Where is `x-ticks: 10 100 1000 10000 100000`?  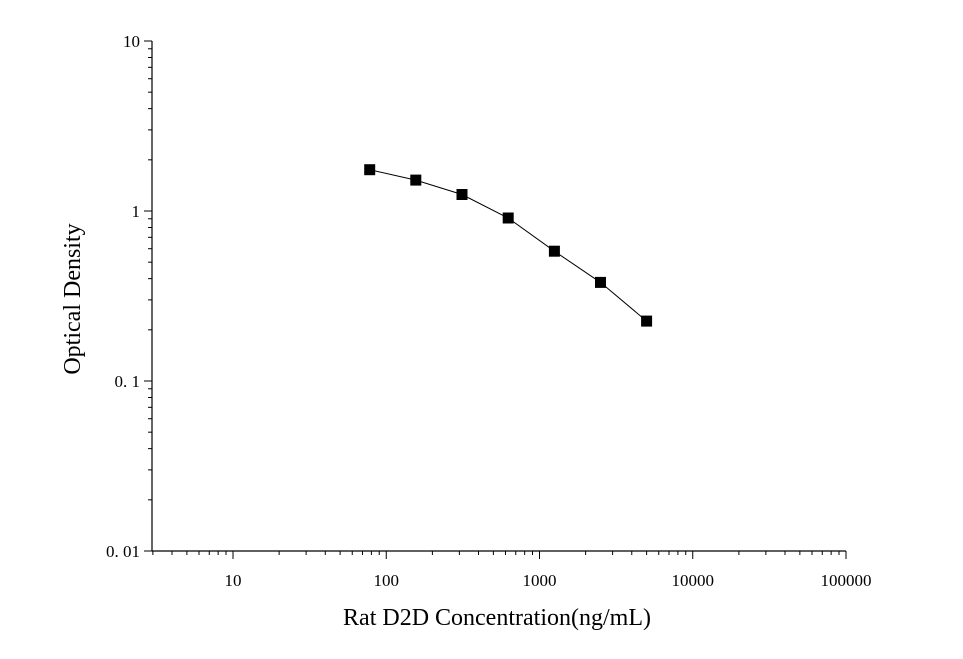 x-ticks: 10 100 1000 10000 100000 is located at coordinates (512, 570).